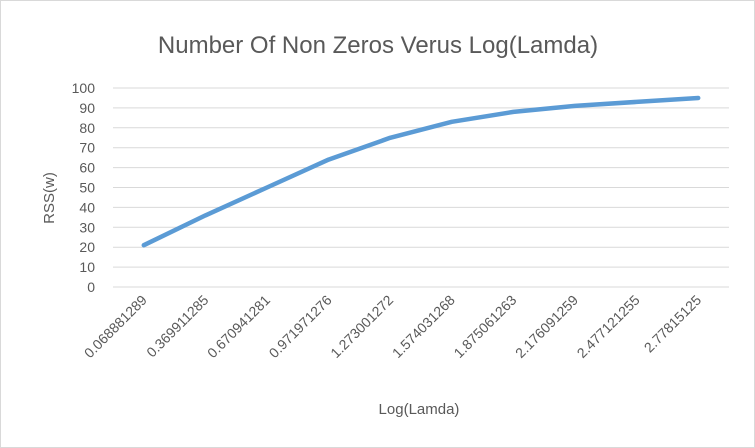 This screenshot has width=755, height=448. I want to click on y-tick-label: 20, so click(87, 247).